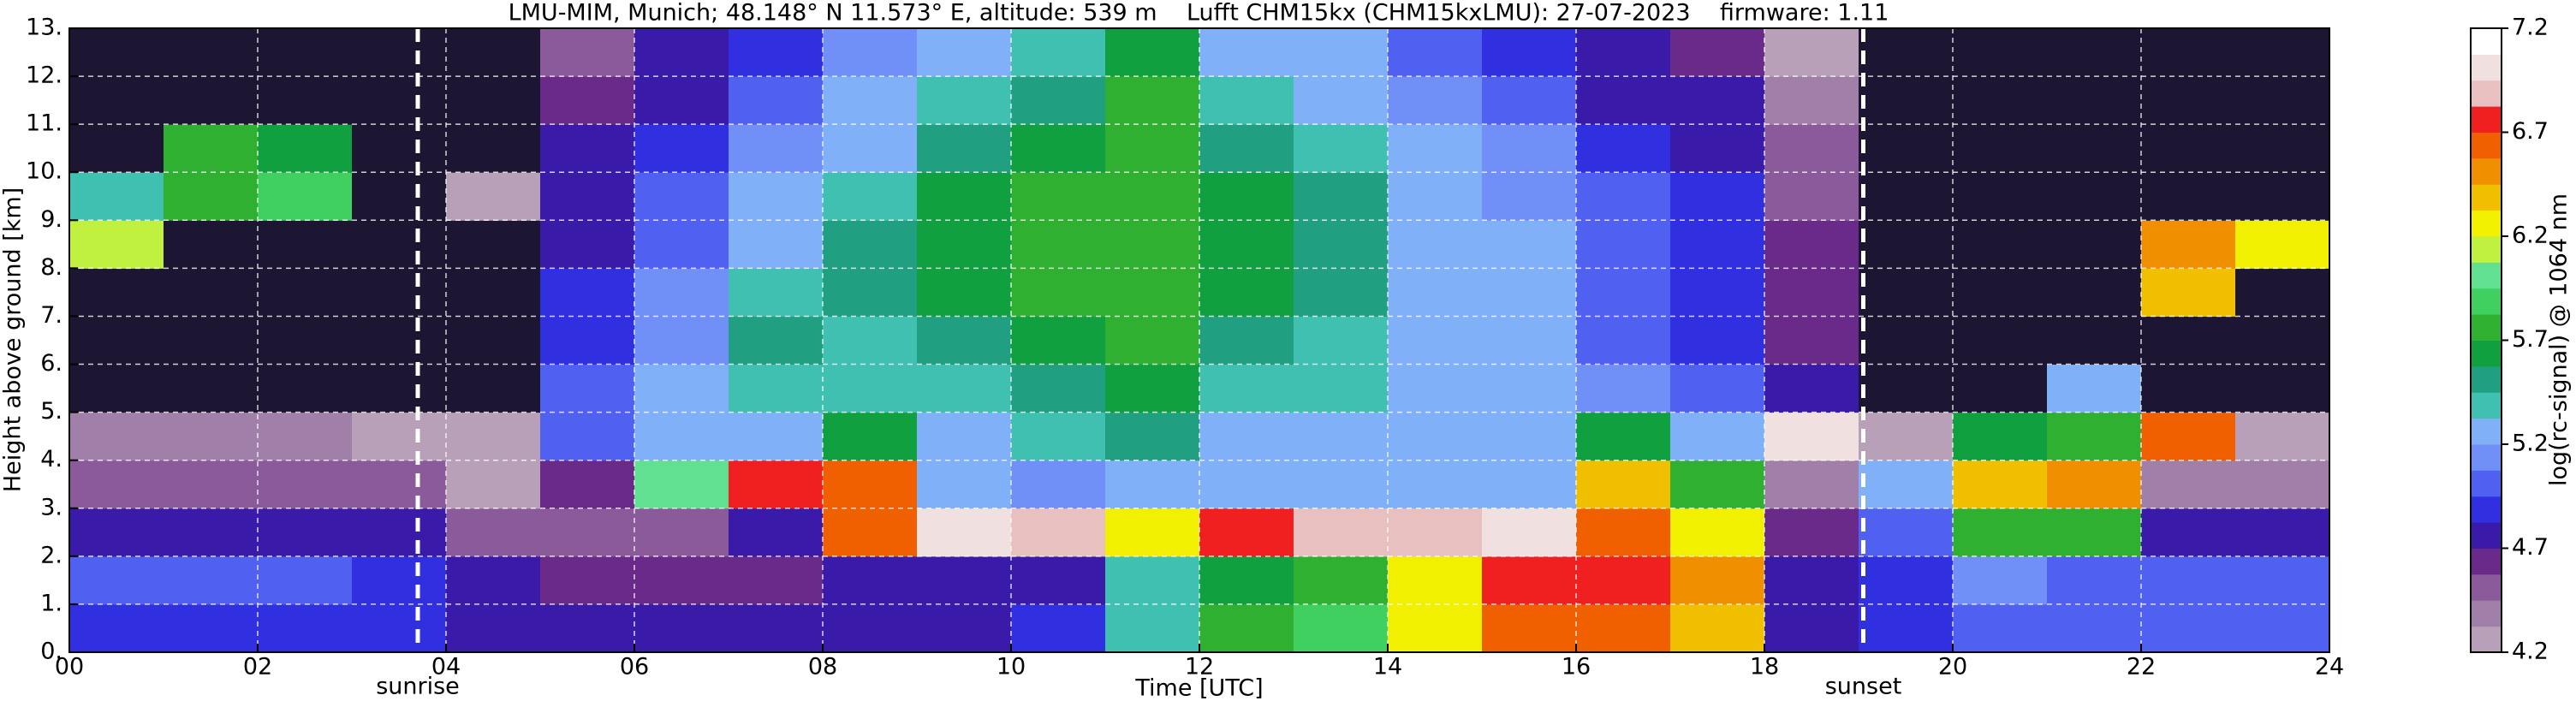 This screenshot has height=707, width=2576. What do you see at coordinates (51, 219) in the screenshot?
I see `y-tick-label: 9.` at bounding box center [51, 219].